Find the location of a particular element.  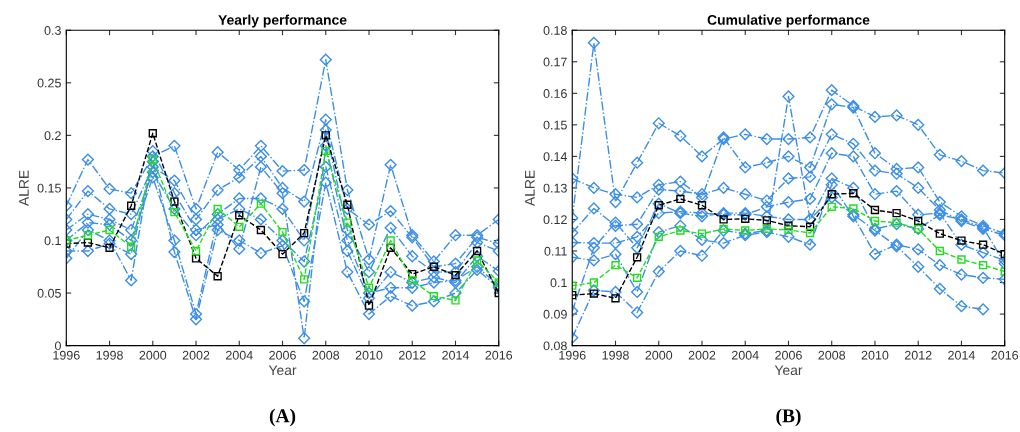

y-tick-label: 0.11 is located at coordinates (555, 251).